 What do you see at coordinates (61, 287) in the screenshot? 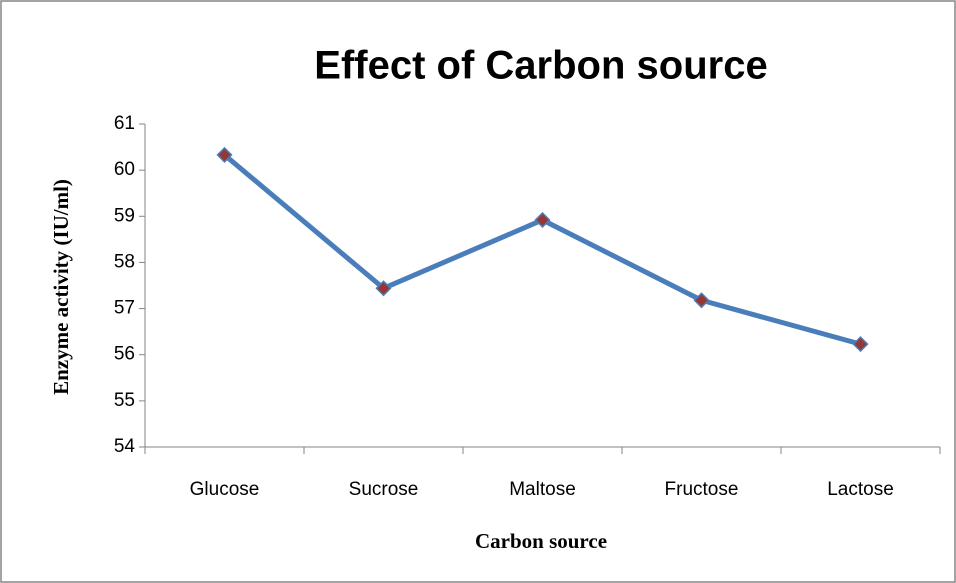
I see `y-axis-label: Enzyme activity (IU/ml)` at bounding box center [61, 287].